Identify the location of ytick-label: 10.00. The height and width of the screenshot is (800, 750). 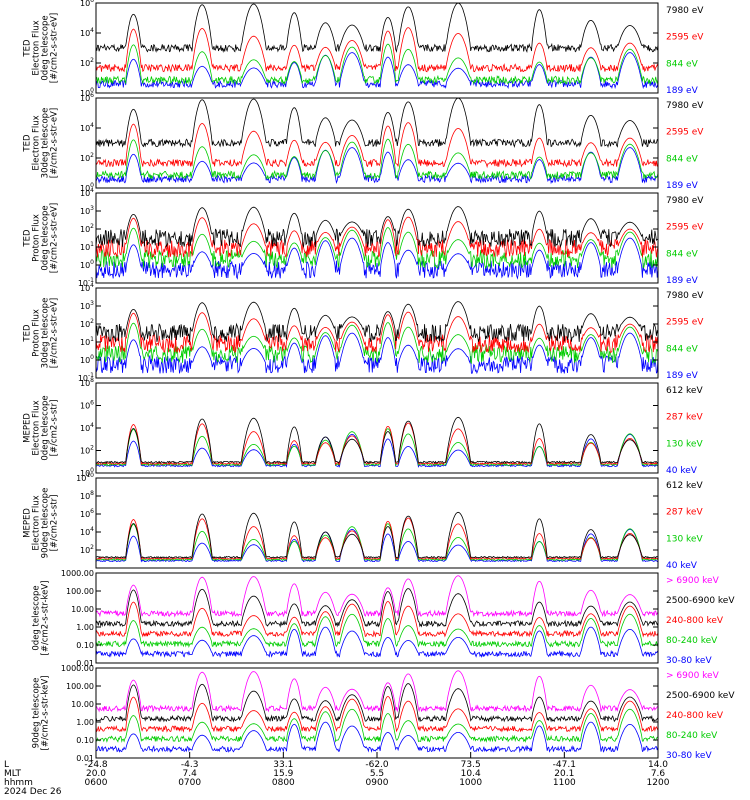
(82, 704).